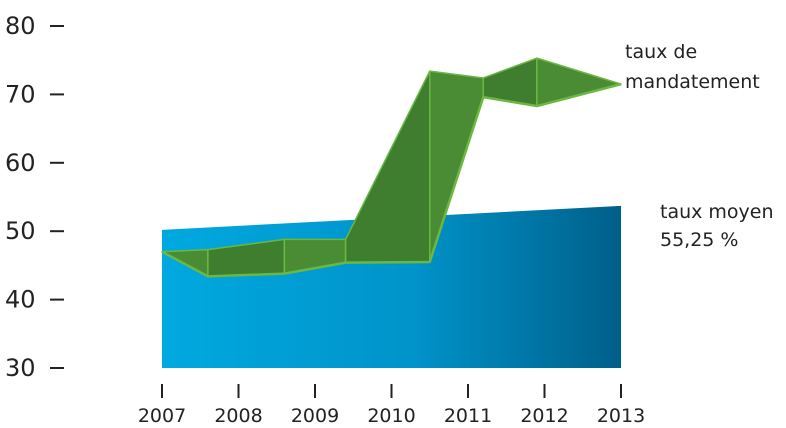  Describe the element at coordinates (20, 300) in the screenshot. I see `y-tick-label: 40` at that location.